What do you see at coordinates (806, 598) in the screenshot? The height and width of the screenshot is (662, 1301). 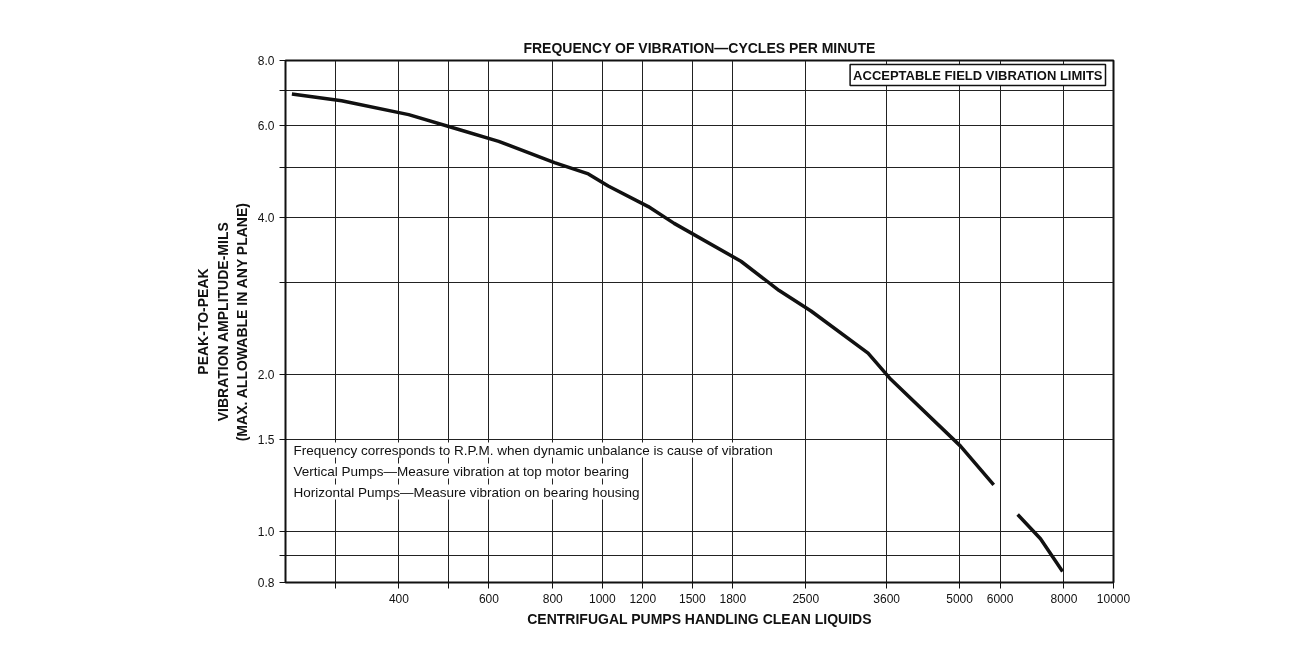 I see `x-tick-label: 2500` at bounding box center [806, 598].